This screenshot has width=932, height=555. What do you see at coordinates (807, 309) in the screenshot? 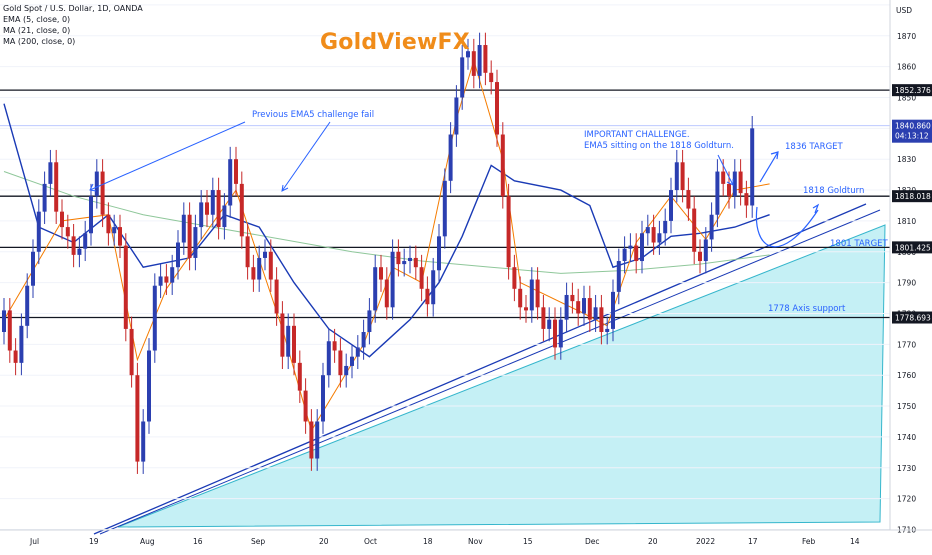
I see `annotation-label: 1778 Axis support` at bounding box center [807, 309].